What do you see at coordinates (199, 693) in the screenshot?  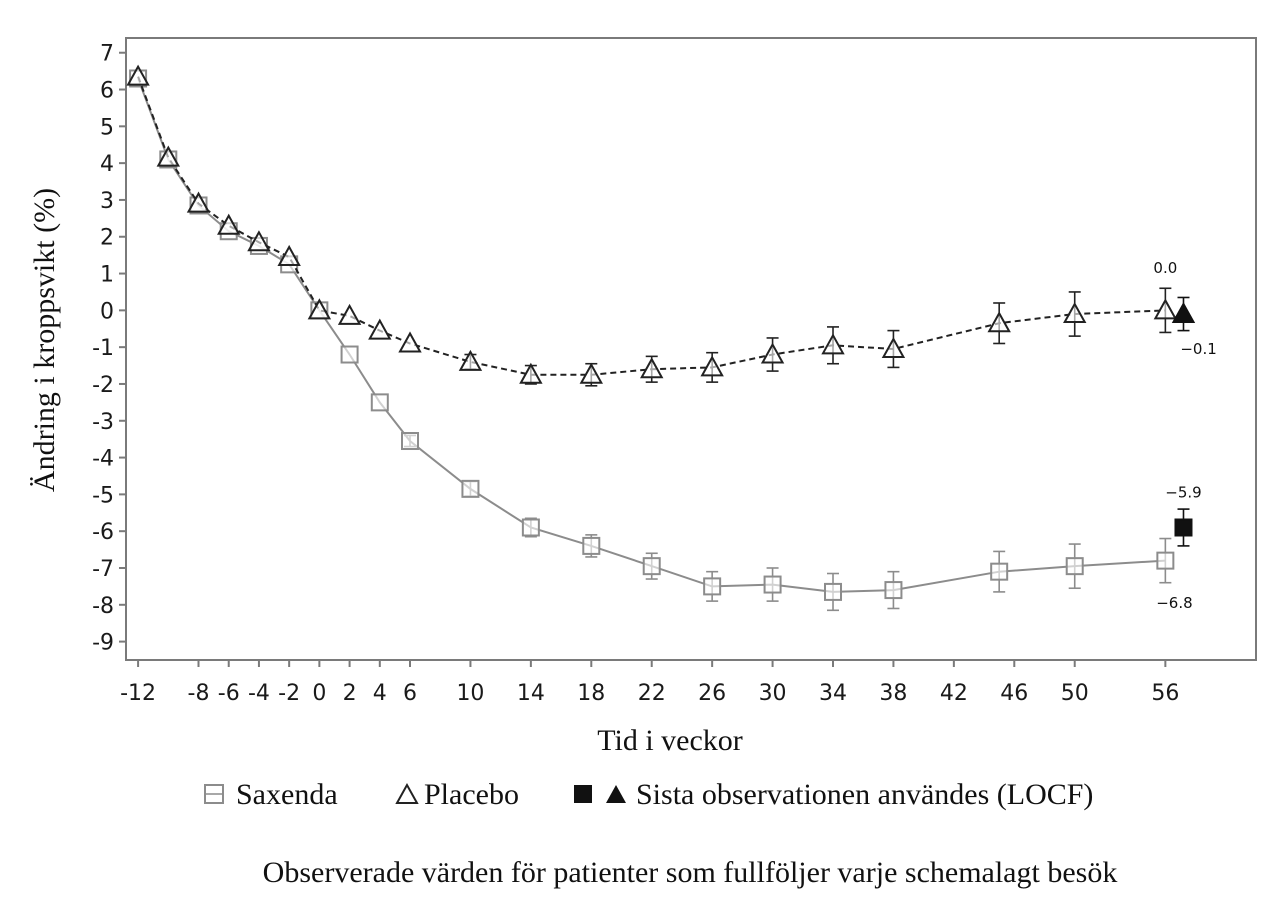 I see `x-tick-label: -8` at bounding box center [199, 693].